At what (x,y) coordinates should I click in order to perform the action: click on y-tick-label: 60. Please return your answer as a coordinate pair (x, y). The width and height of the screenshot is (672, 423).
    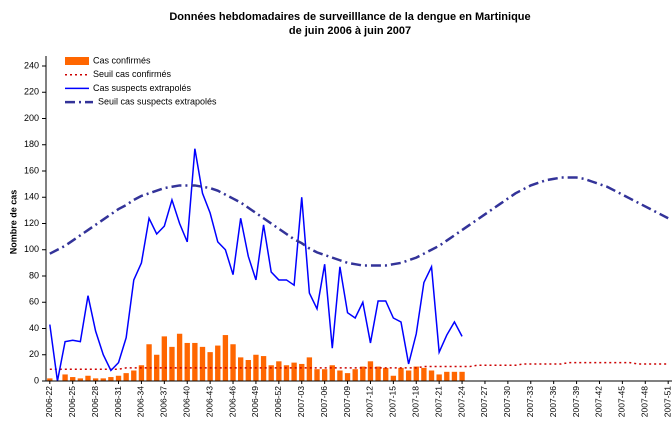
    Looking at the image, I should click on (34, 302).